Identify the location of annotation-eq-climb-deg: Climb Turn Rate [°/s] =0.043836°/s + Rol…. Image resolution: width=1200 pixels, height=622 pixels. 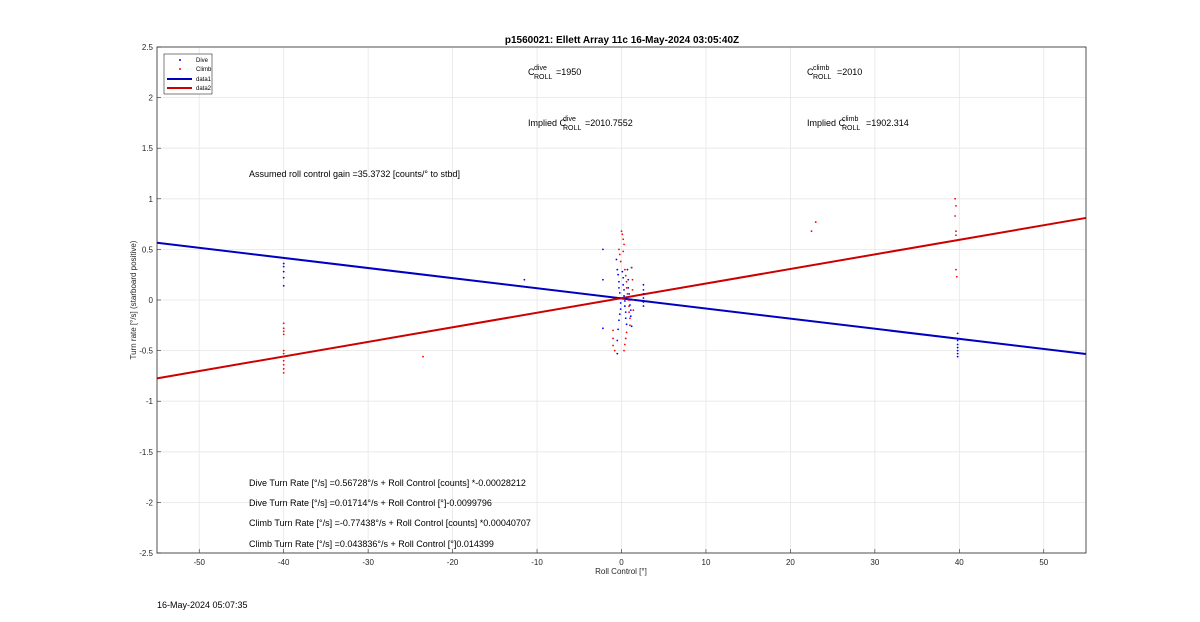
(371, 544).